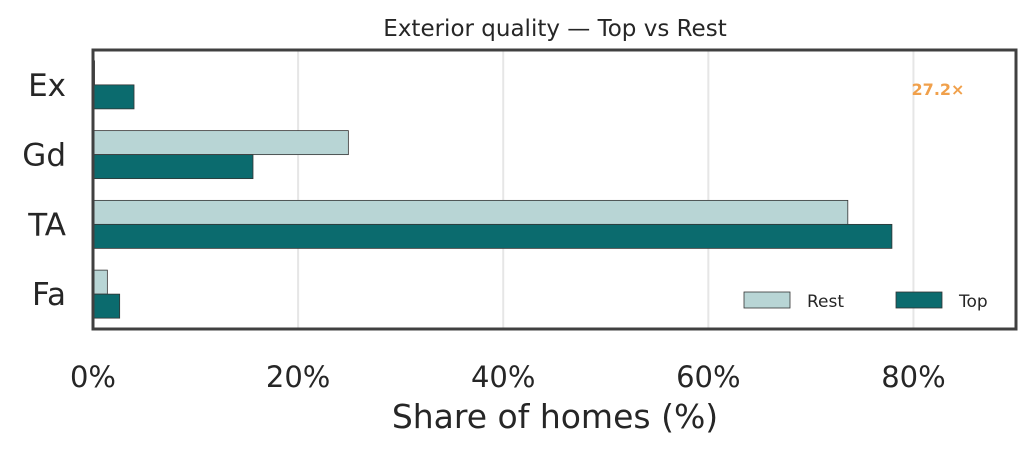  Describe the element at coordinates (938, 89) in the screenshot. I see `ratio-annotation: 27.2×` at that location.